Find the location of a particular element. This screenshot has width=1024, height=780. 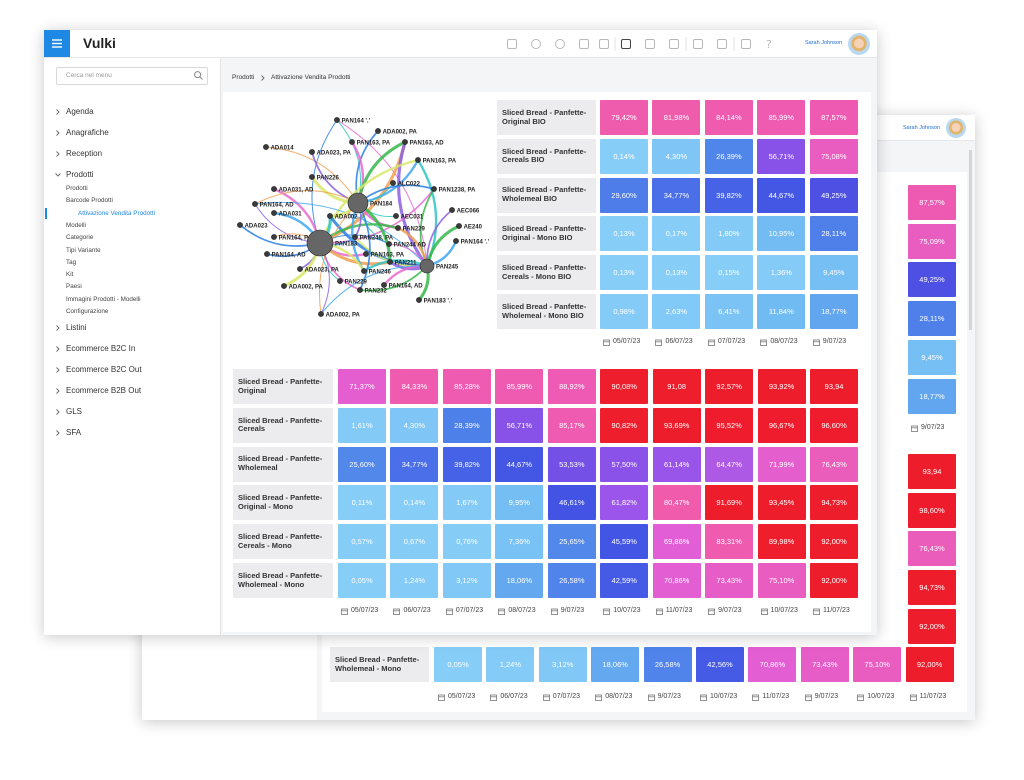

heat-cell: 1,80% is located at coordinates (728, 234).